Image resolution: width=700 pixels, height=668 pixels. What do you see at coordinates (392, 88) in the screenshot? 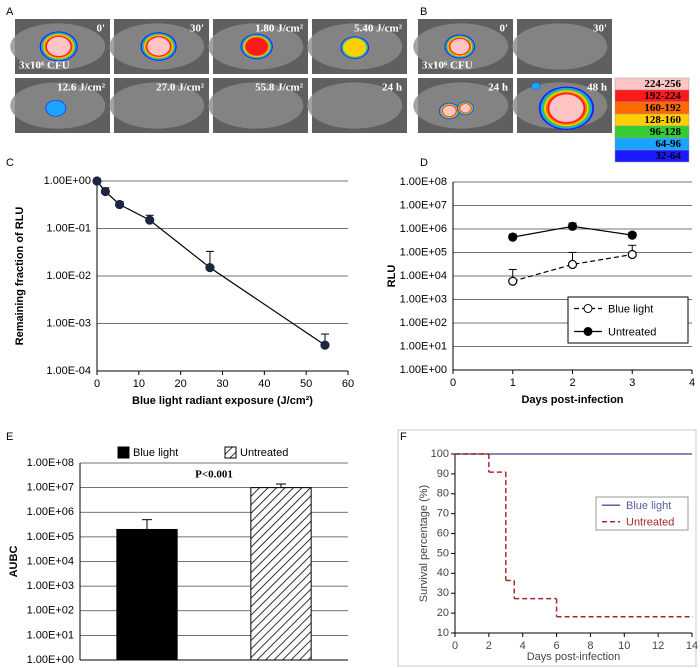
I see `tile-label: 24 h` at bounding box center [392, 88].